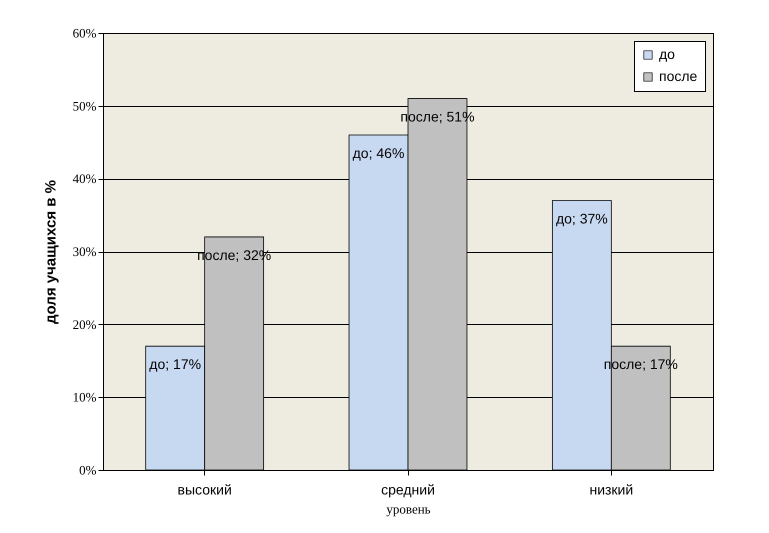 This screenshot has height=533, width=769. I want to click on y-tick-label: 30%, so click(84, 251).